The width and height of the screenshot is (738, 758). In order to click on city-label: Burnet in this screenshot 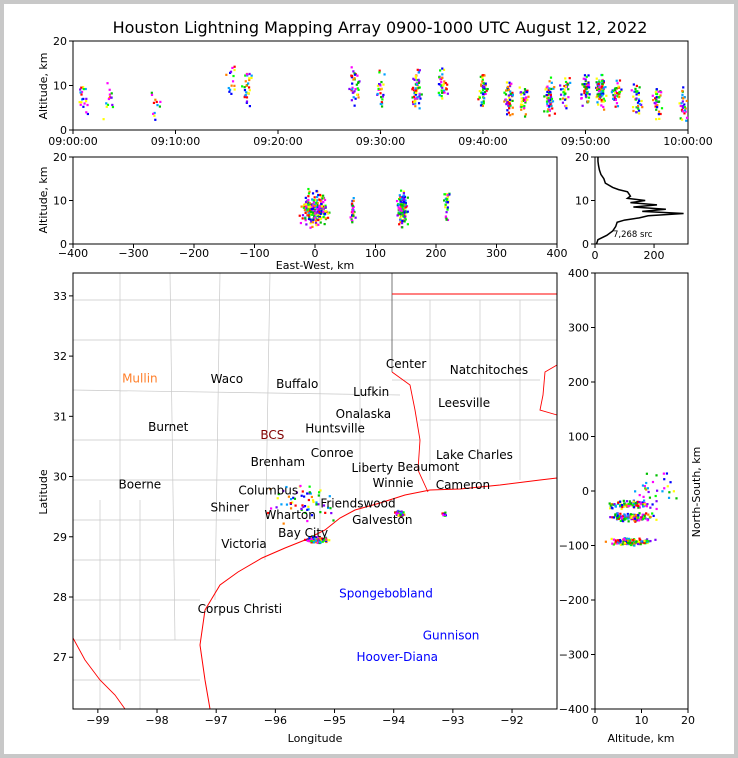, I will do `click(168, 427)`.